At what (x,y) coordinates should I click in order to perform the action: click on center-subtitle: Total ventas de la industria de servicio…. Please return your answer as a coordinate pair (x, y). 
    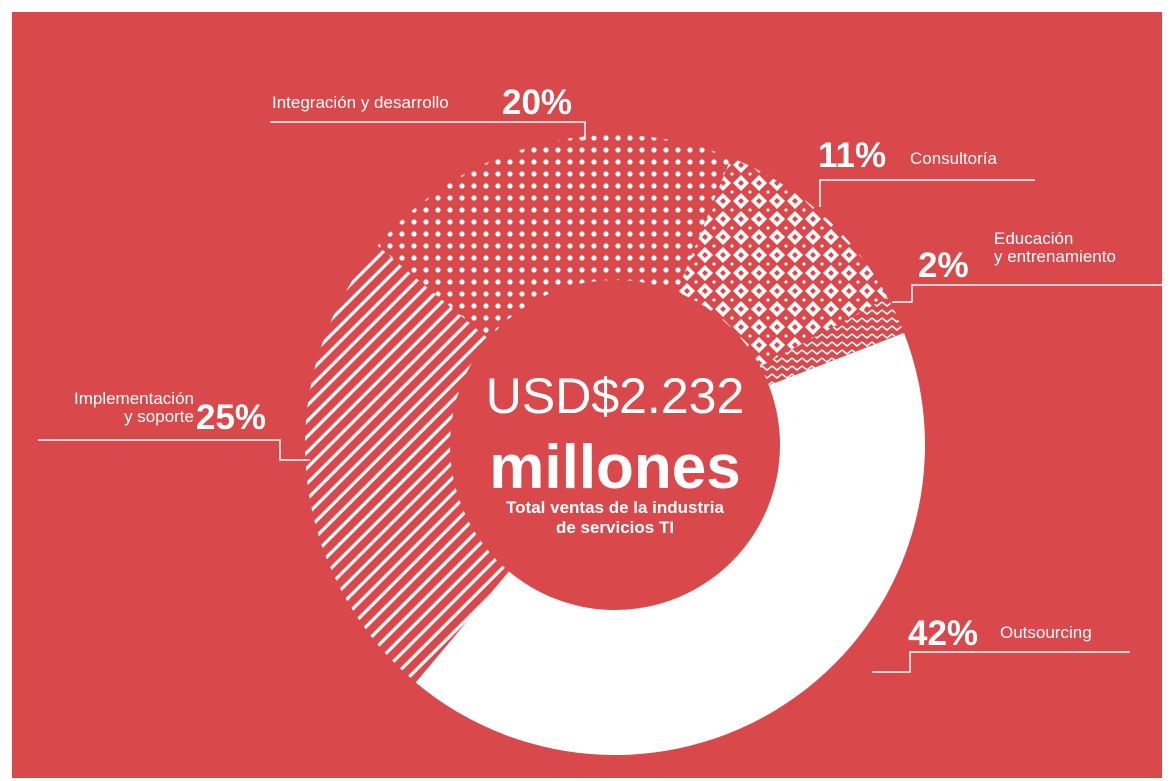
    Looking at the image, I should click on (615, 518).